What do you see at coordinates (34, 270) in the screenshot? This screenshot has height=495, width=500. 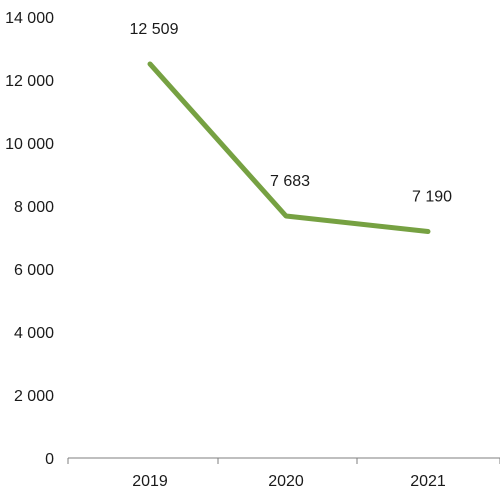 I see `y-tick-label: 6 000` at bounding box center [34, 270].